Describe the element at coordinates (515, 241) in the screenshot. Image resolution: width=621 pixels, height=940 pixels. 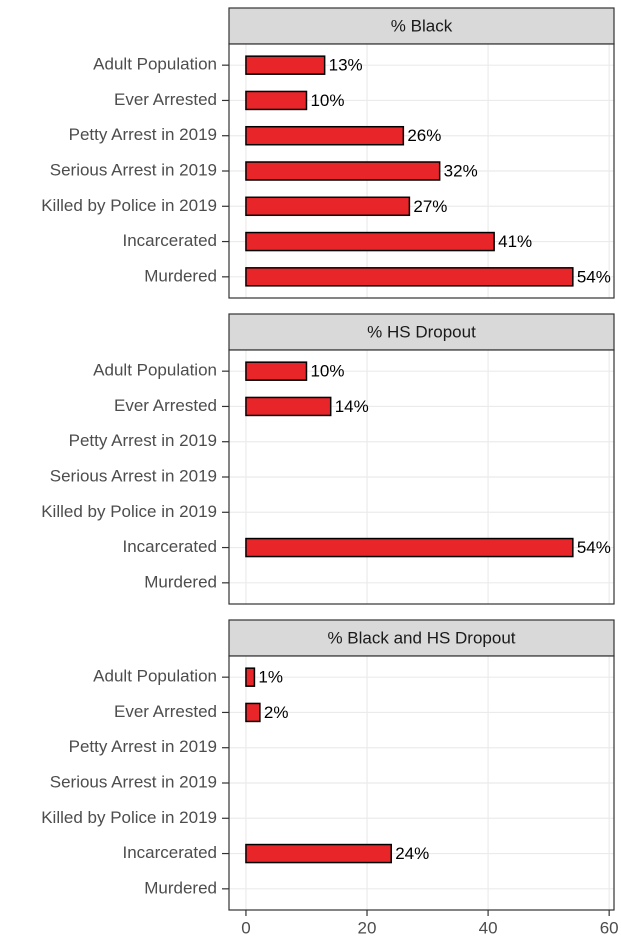
I see `value-label: 41%` at that location.